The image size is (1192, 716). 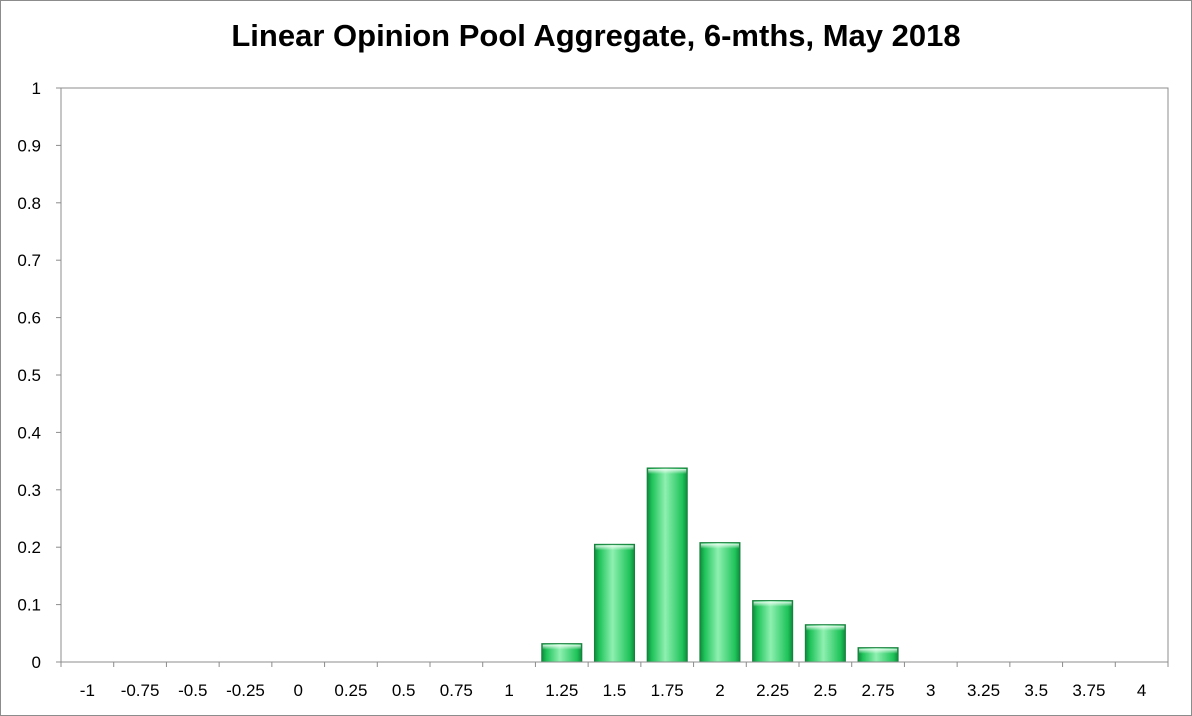 I want to click on x-tick-label: -0.75, so click(x=140, y=690).